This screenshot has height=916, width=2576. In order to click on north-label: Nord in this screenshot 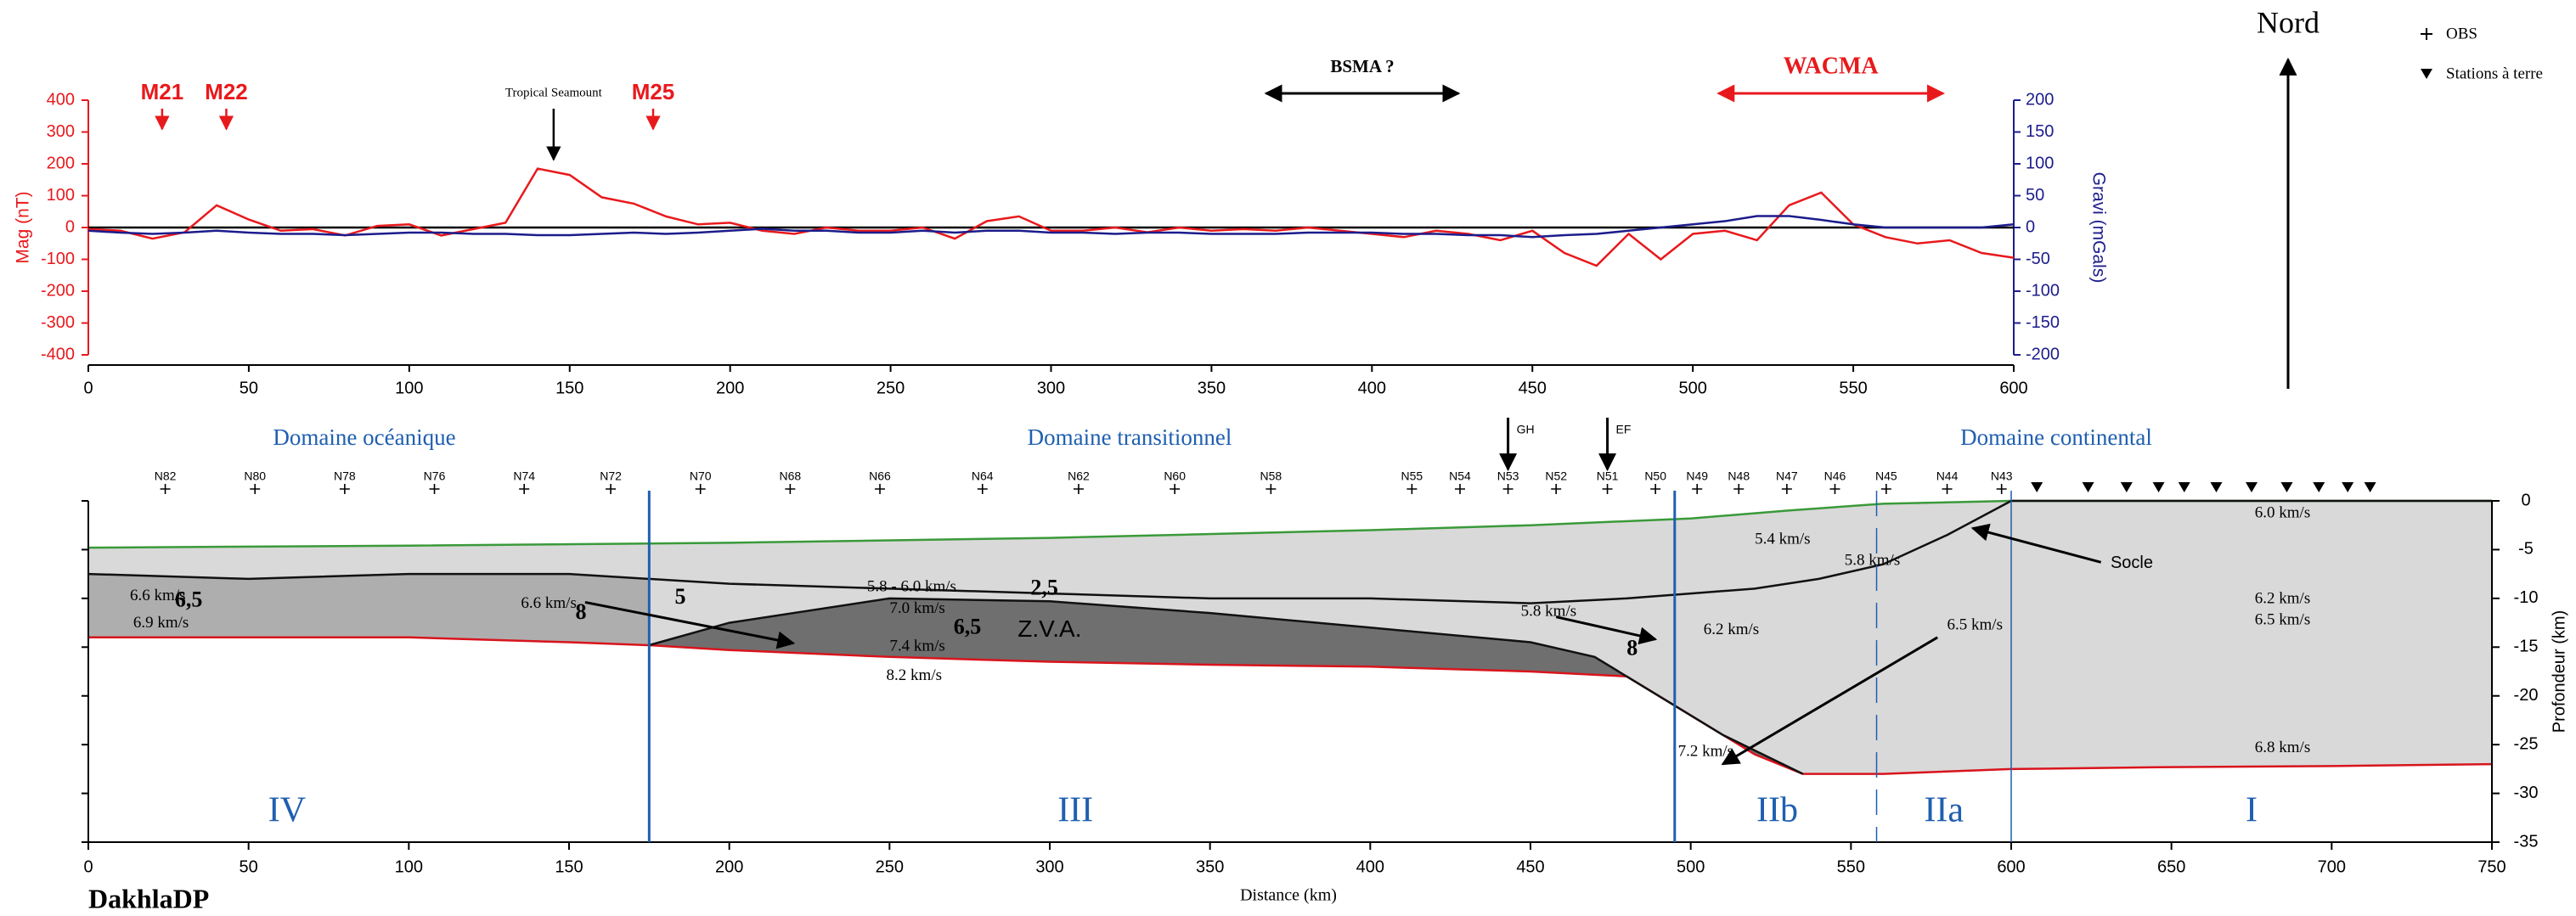, I will do `click(2288, 22)`.